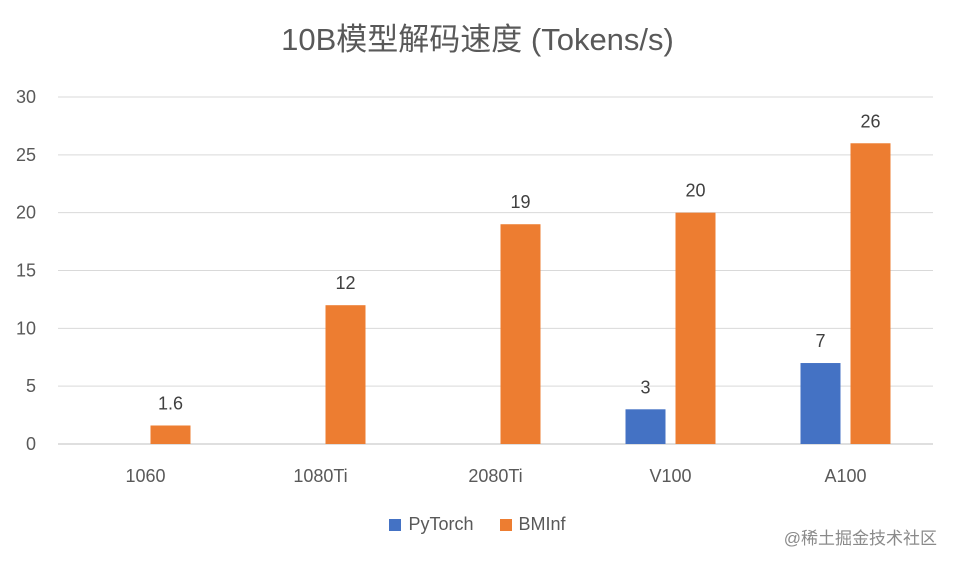 The width and height of the screenshot is (955, 562). What do you see at coordinates (542, 524) in the screenshot?
I see `legend-label-bminf: BMInf` at bounding box center [542, 524].